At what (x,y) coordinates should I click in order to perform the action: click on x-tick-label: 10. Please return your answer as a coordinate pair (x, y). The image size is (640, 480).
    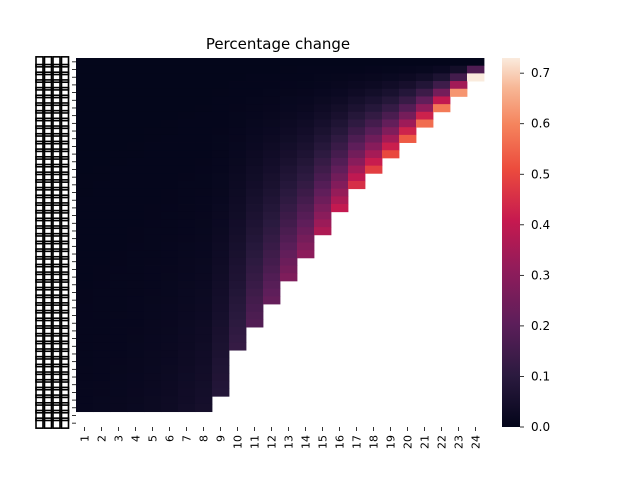
    Looking at the image, I should click on (238, 442).